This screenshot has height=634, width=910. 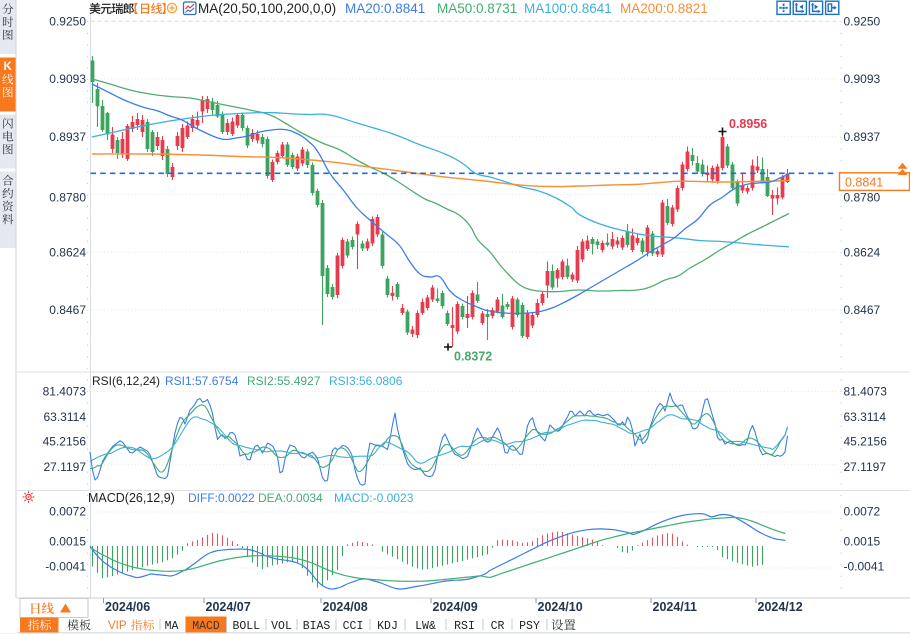 What do you see at coordinates (246, 626) in the screenshot?
I see `svg-text: BOLL` at bounding box center [246, 626].